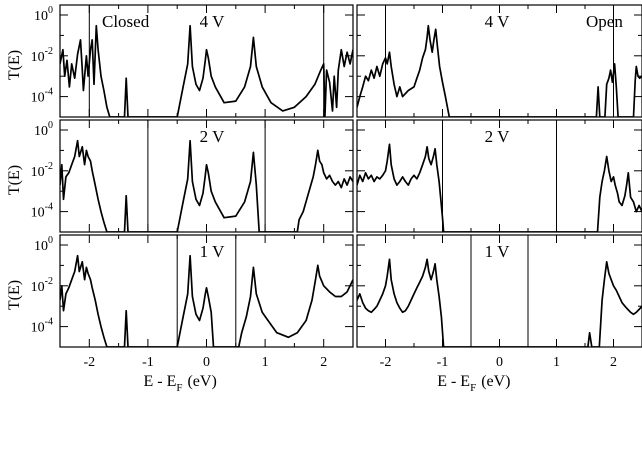  Describe the element at coordinates (126, 21) in the screenshot. I see `state-label: Closed` at that location.